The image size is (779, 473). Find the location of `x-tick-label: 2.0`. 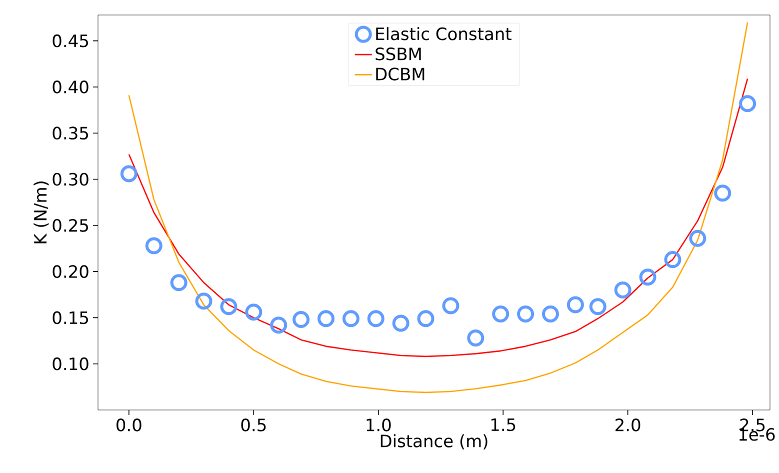

x-tick-label: 2.0 is located at coordinates (628, 425).